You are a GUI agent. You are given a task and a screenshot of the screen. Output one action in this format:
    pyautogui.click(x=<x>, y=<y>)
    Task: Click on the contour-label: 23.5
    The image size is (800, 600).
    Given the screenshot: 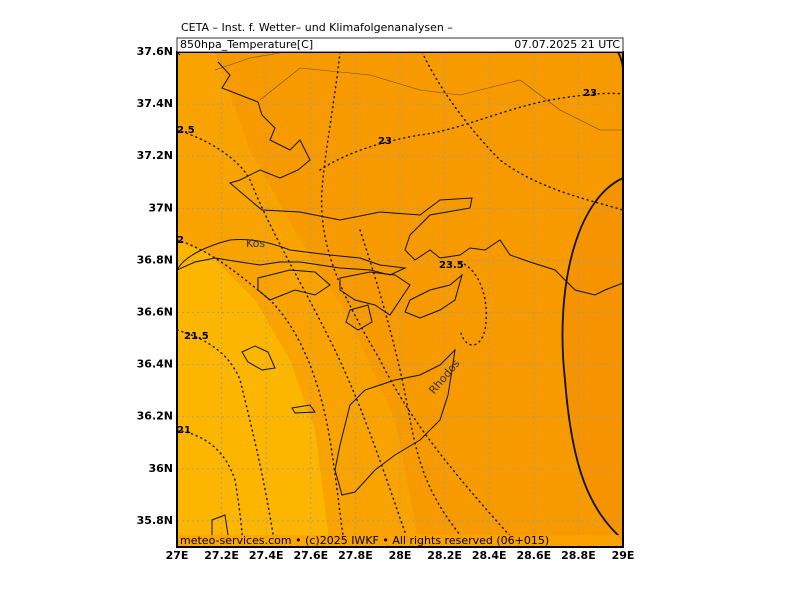 What is the action you would take?
    pyautogui.click(x=451, y=265)
    